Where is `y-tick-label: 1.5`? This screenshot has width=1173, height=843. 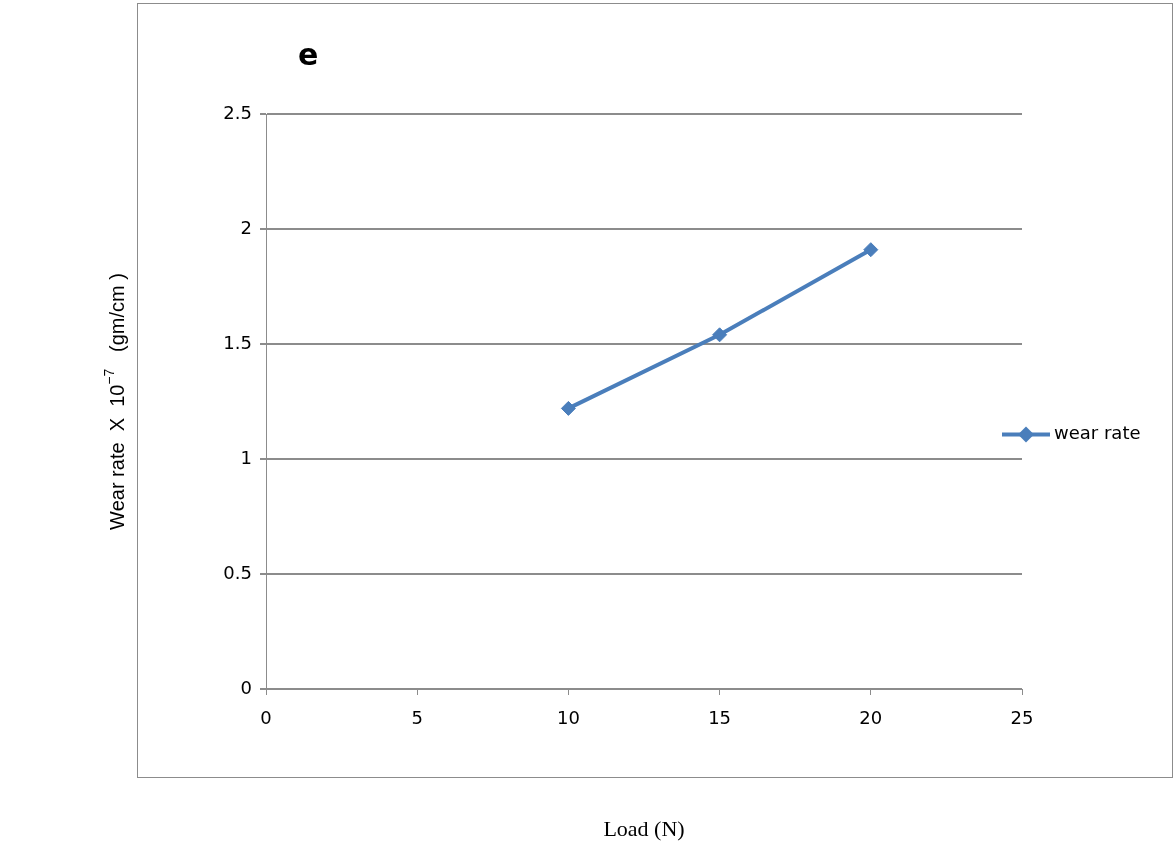 y-tick-label: 1.5 is located at coordinates (237, 342).